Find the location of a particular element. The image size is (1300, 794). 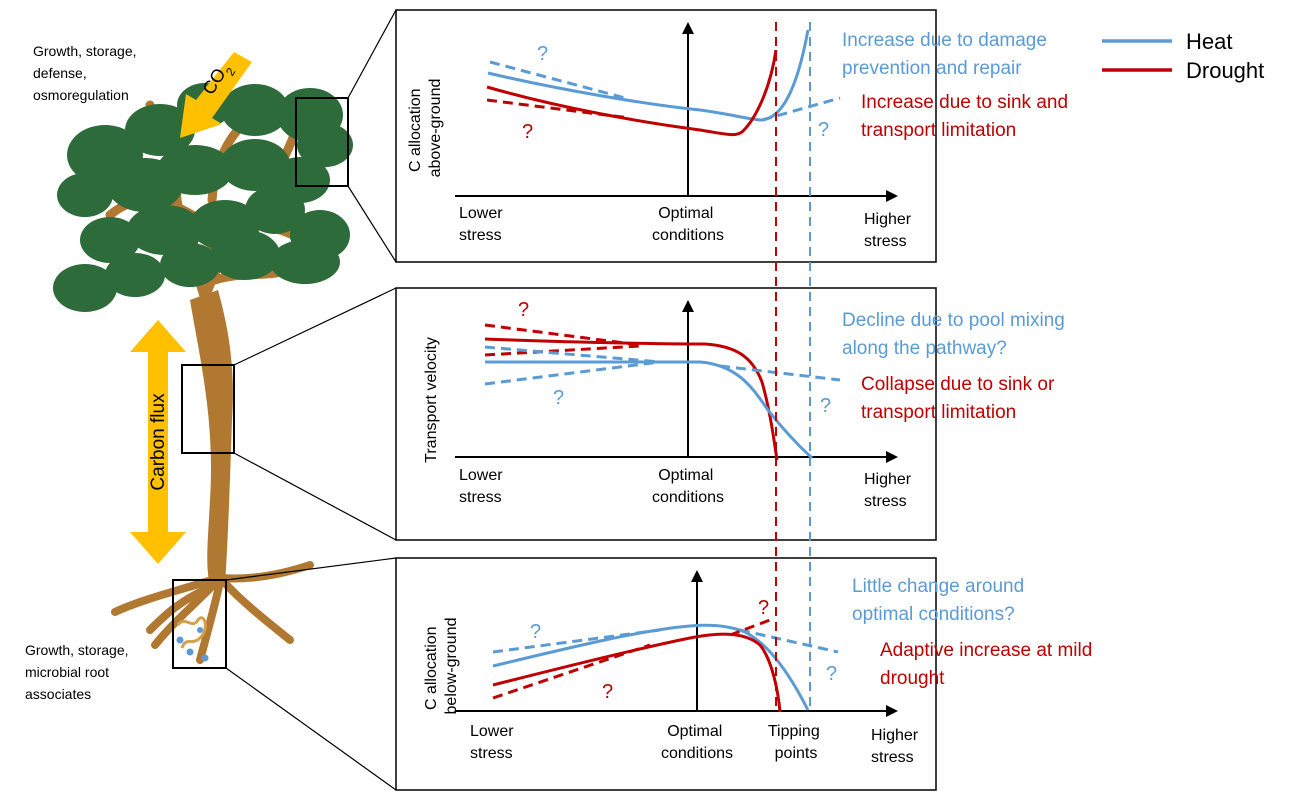

canopy-callout-box is located at coordinates (322, 142).